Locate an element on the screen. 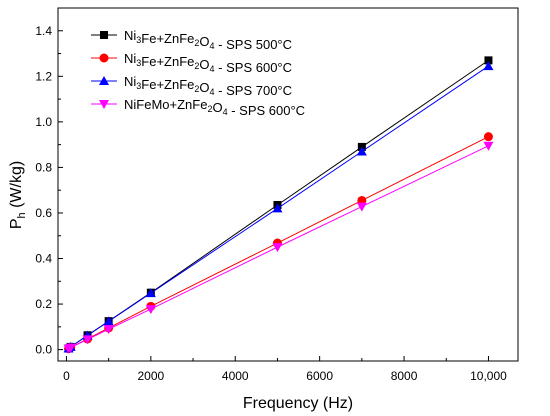 This screenshot has height=416, width=550. y-tick-label-0: 0.0 is located at coordinates (43, 350).